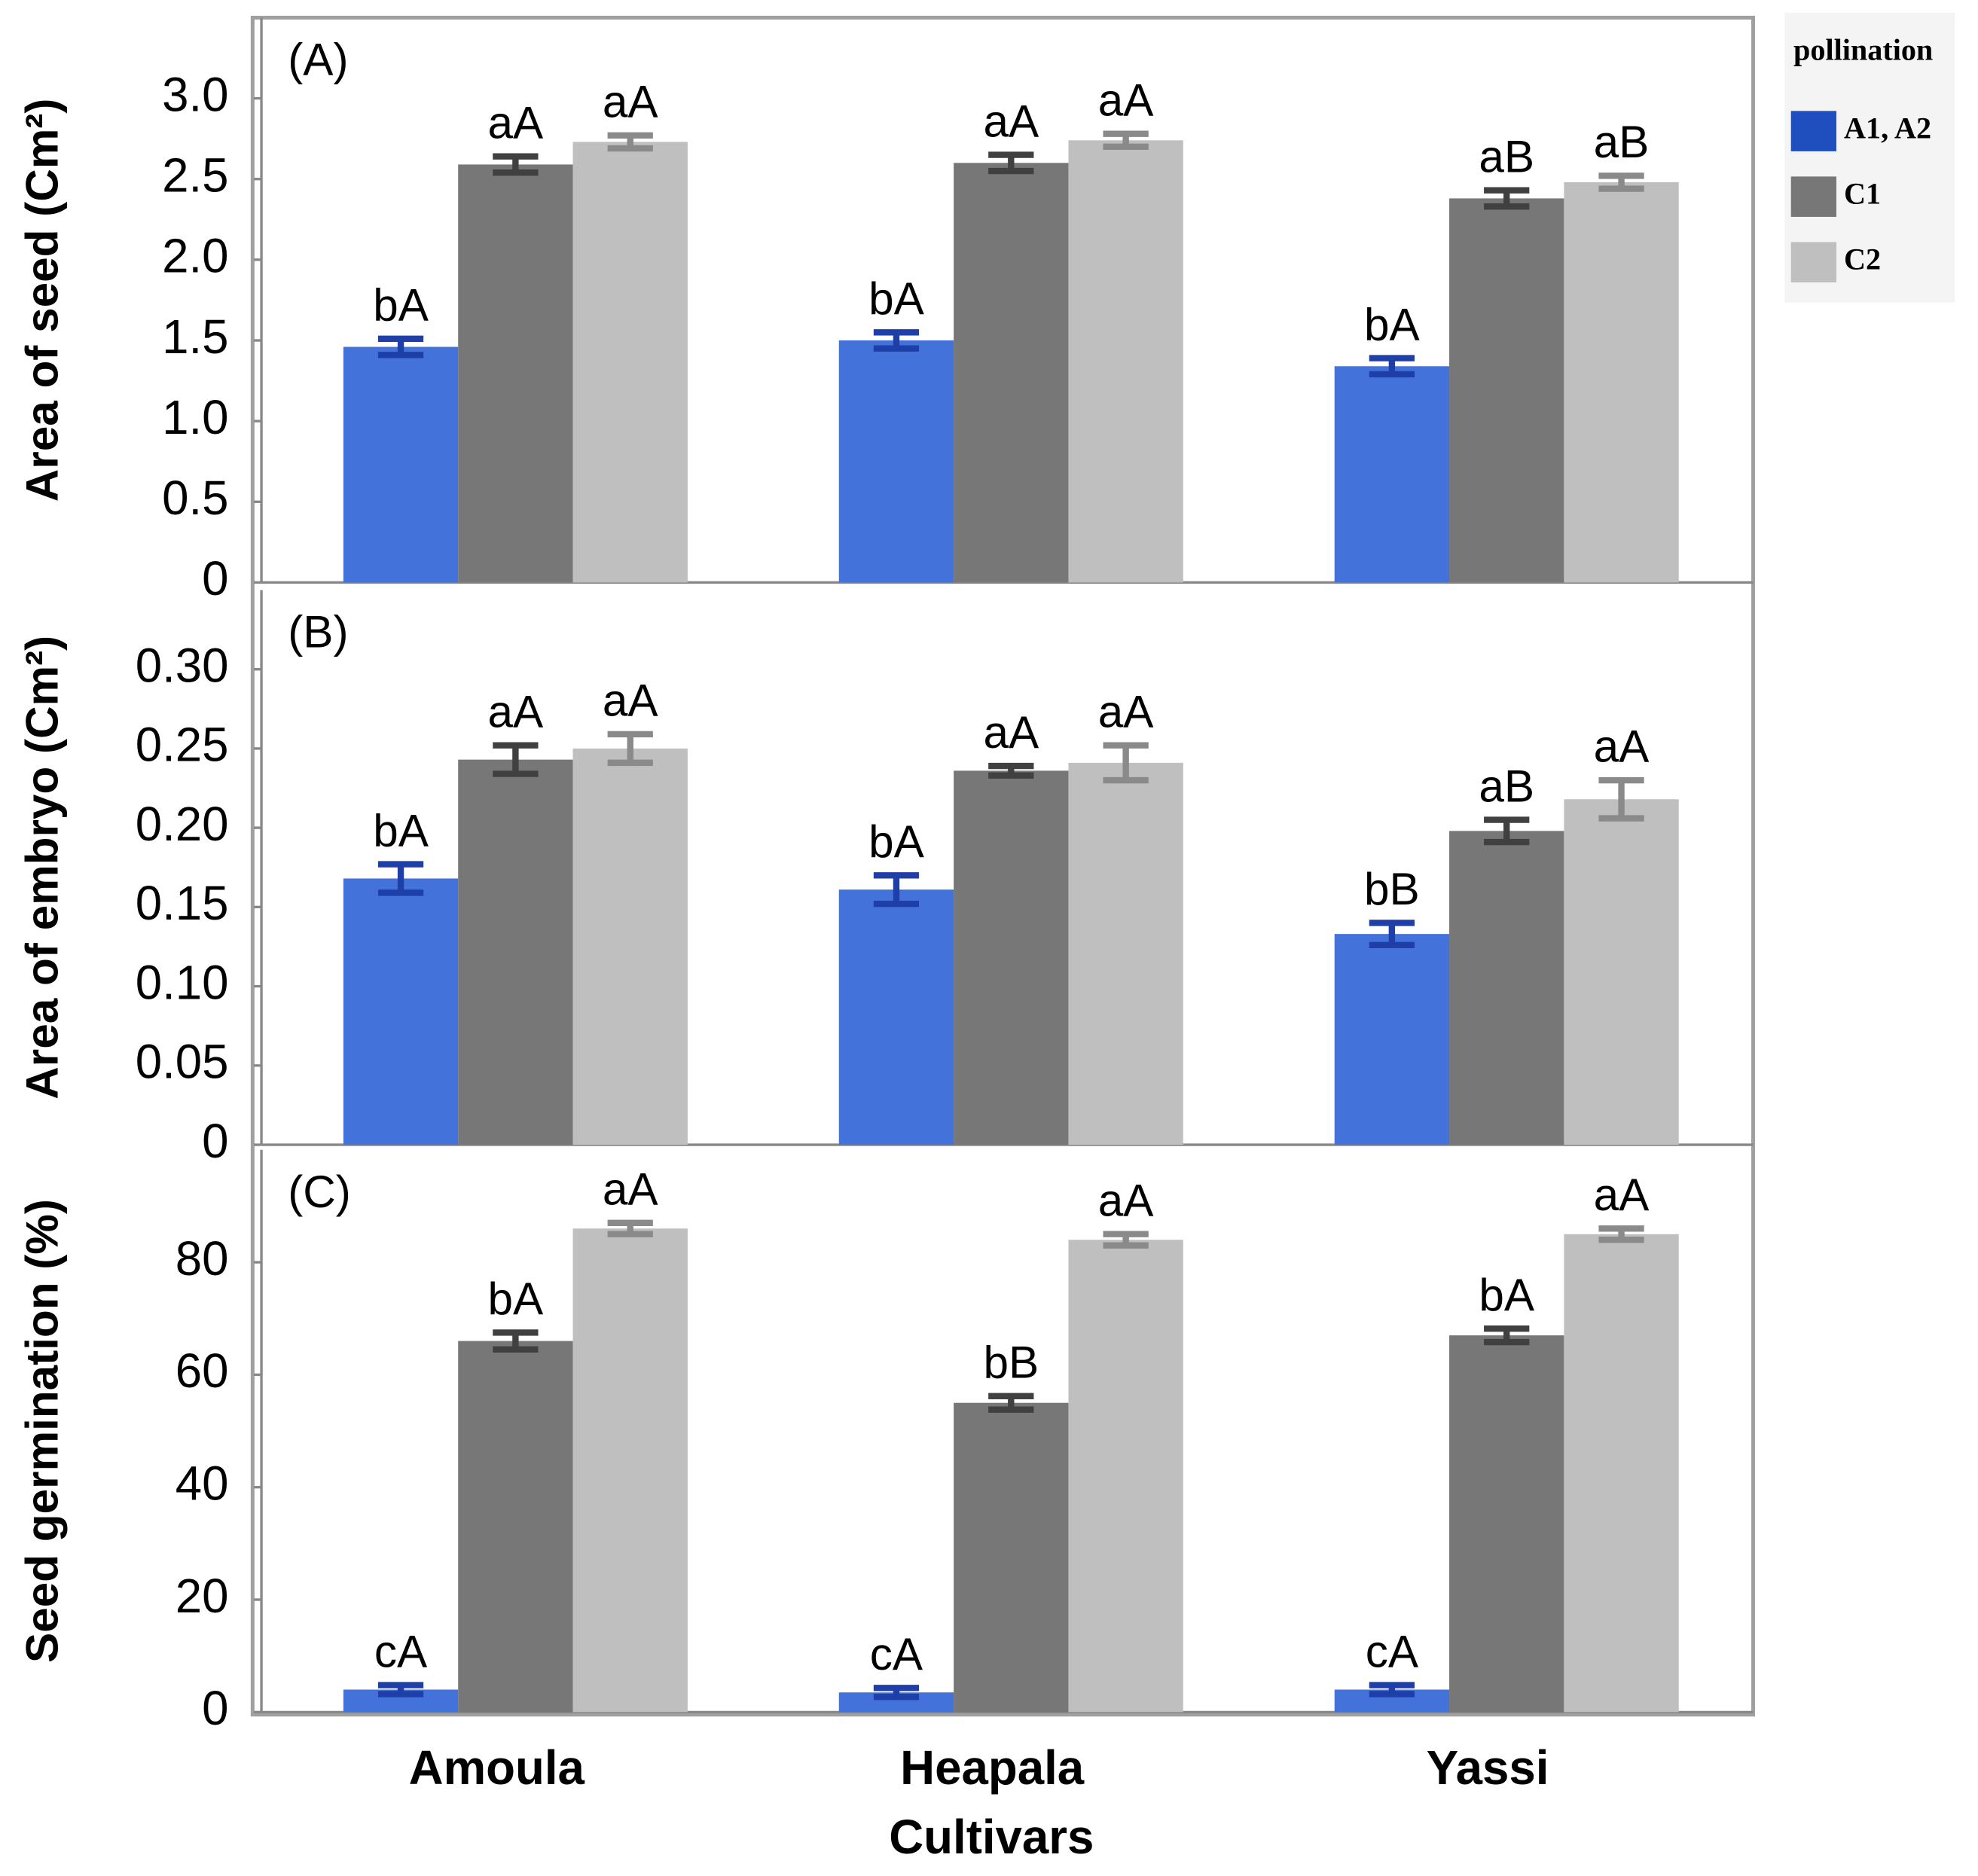 The height and width of the screenshot is (1876, 1978). Describe the element at coordinates (195, 417) in the screenshot. I see `y-tick-label: 1.0` at that location.